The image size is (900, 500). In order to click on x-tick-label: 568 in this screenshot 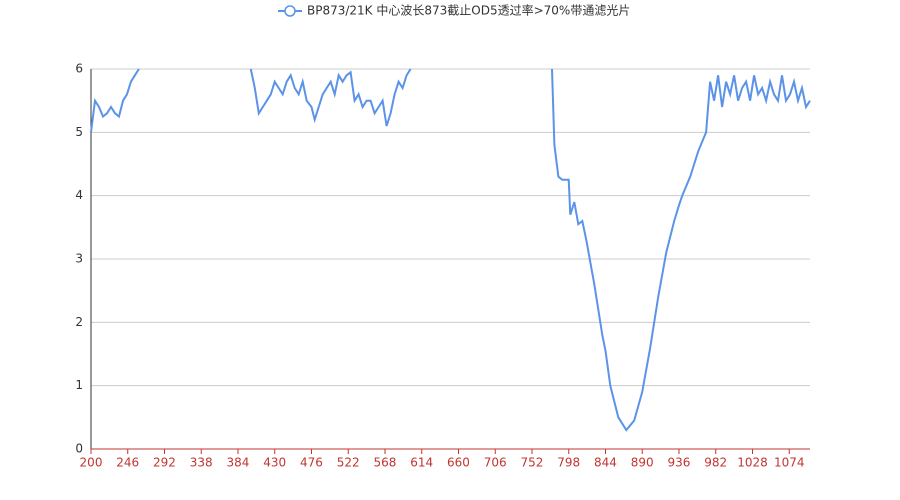, I will do `click(385, 463)`.